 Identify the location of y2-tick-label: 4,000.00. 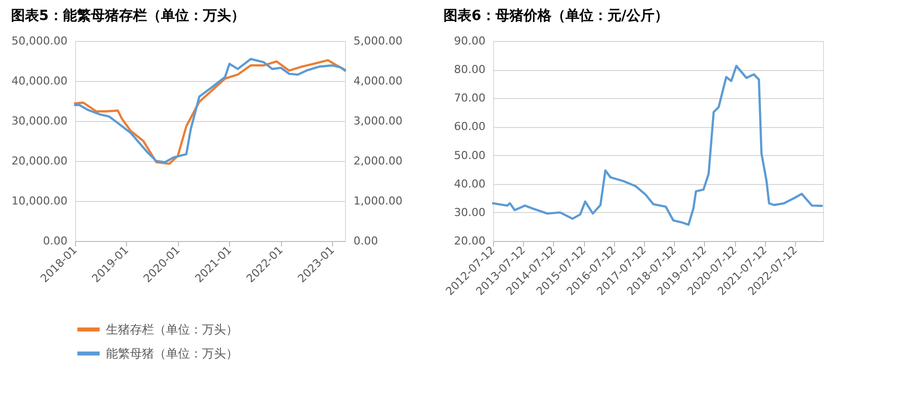
(378, 81).